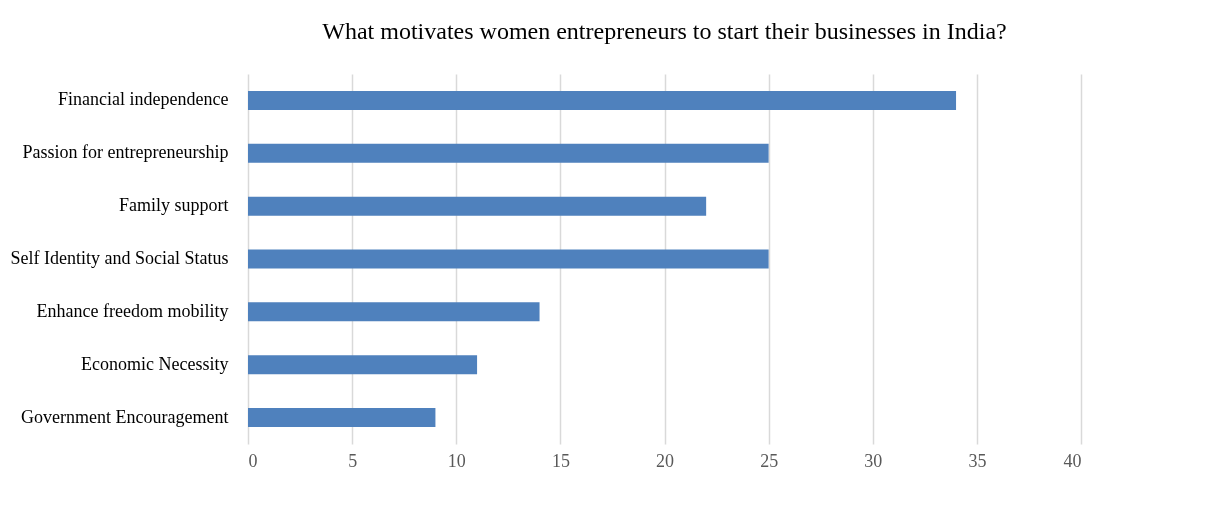 The height and width of the screenshot is (508, 1219). Describe the element at coordinates (769, 460) in the screenshot. I see `x-tick-label: 25` at that location.